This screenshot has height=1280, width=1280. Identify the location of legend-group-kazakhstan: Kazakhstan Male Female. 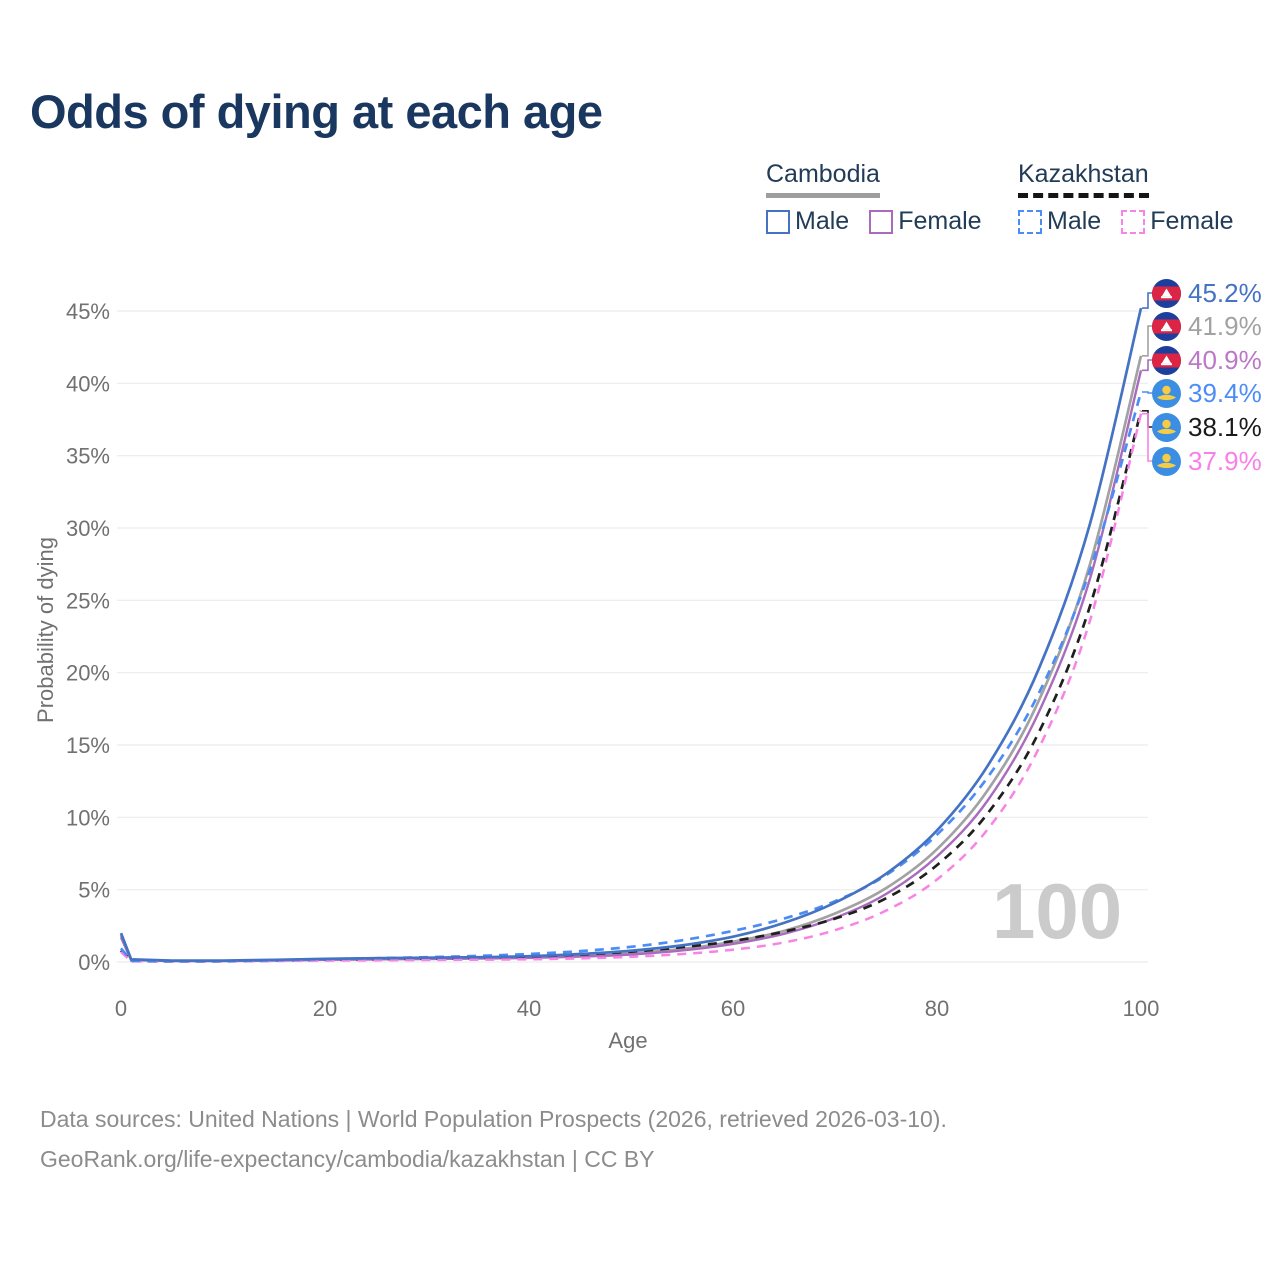
(1126, 198).